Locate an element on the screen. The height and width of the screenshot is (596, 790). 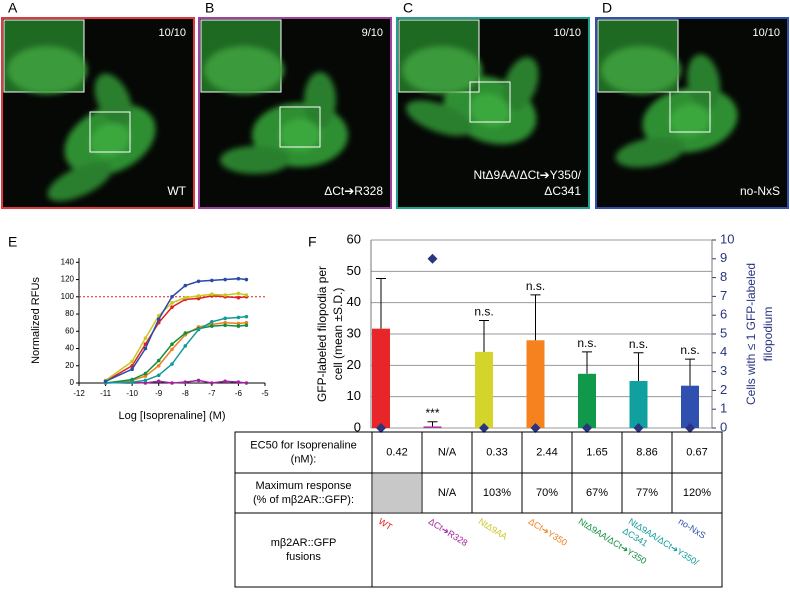
cell is located at coordinates (472, 101).